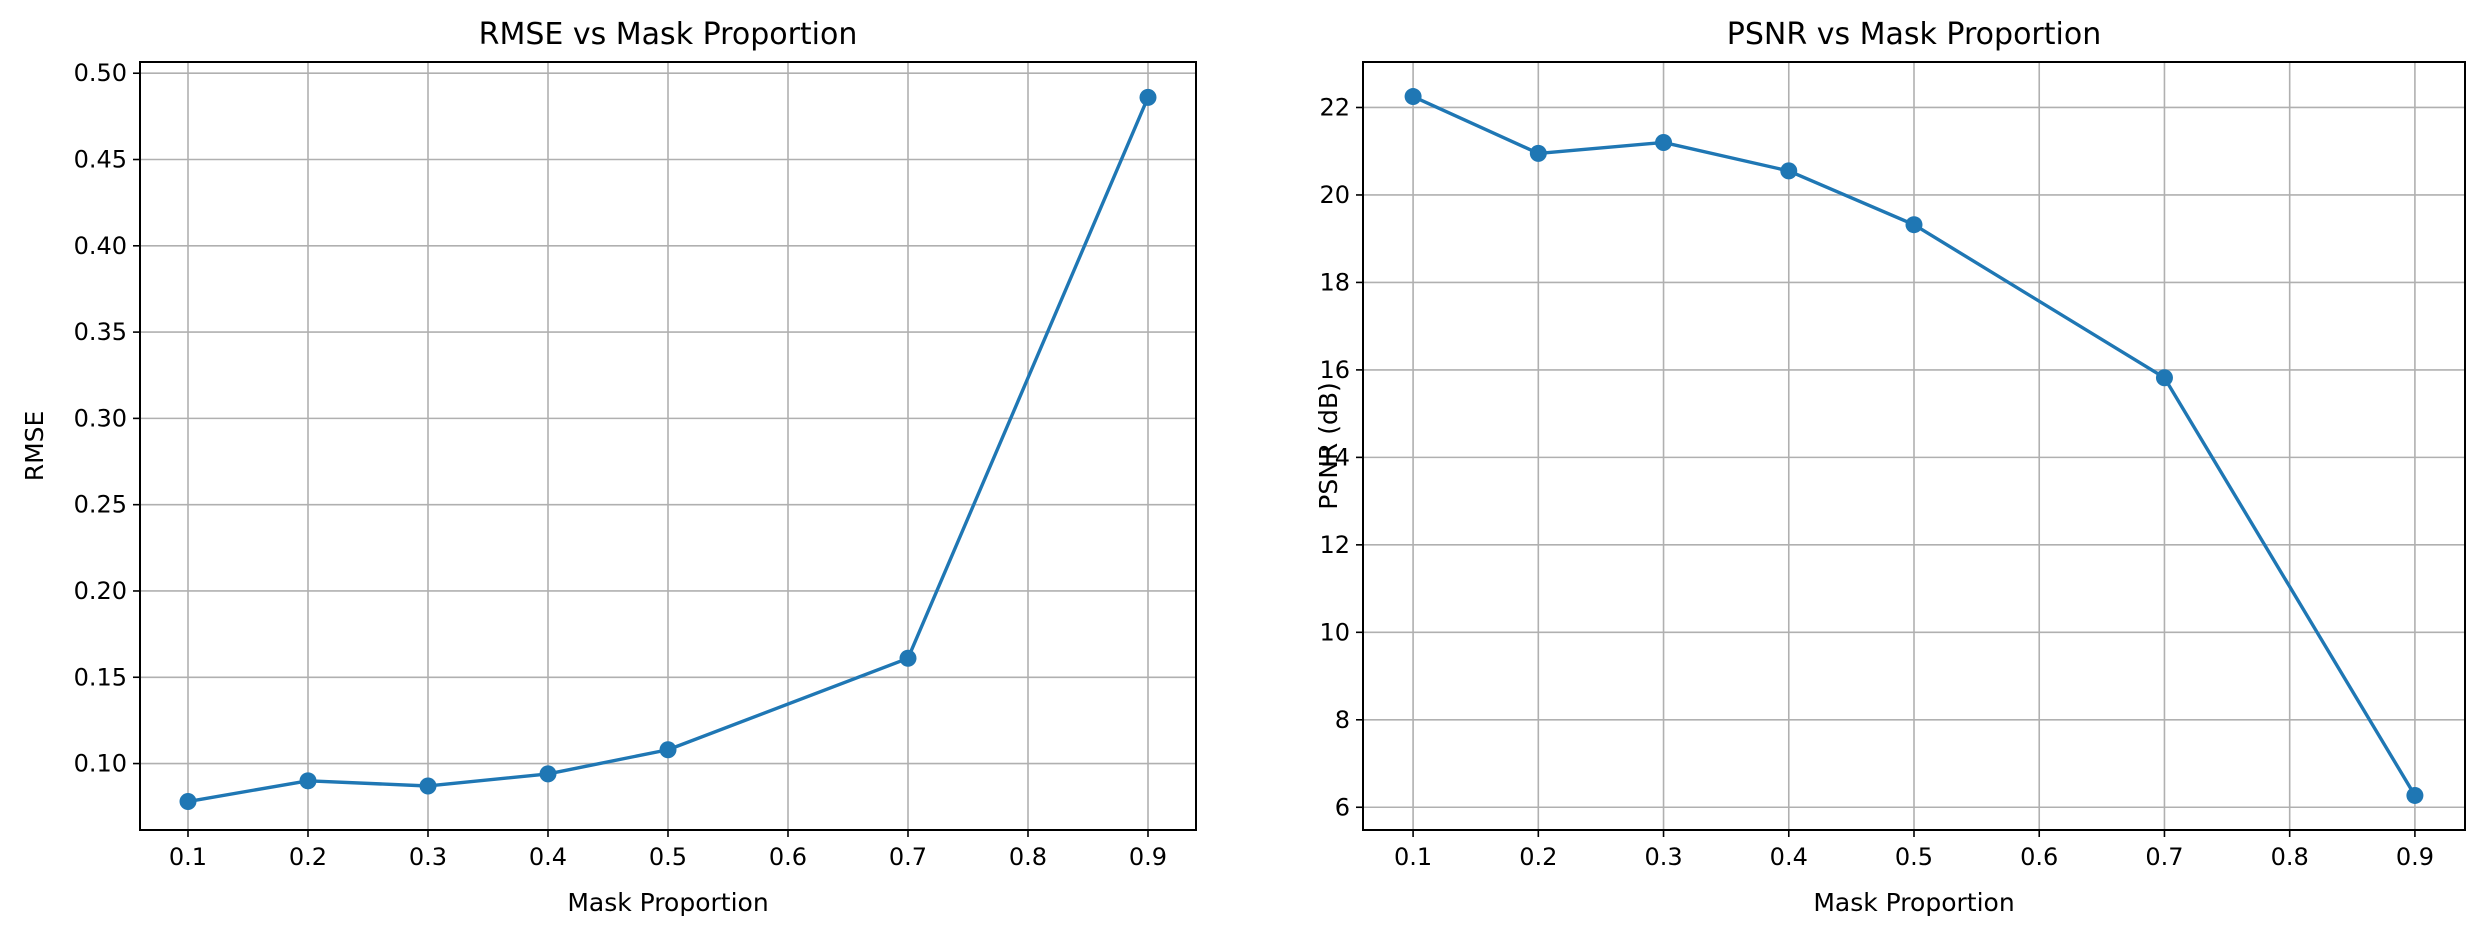  I want to click on rmse-x-tick-label: 0.7, so click(908, 857).